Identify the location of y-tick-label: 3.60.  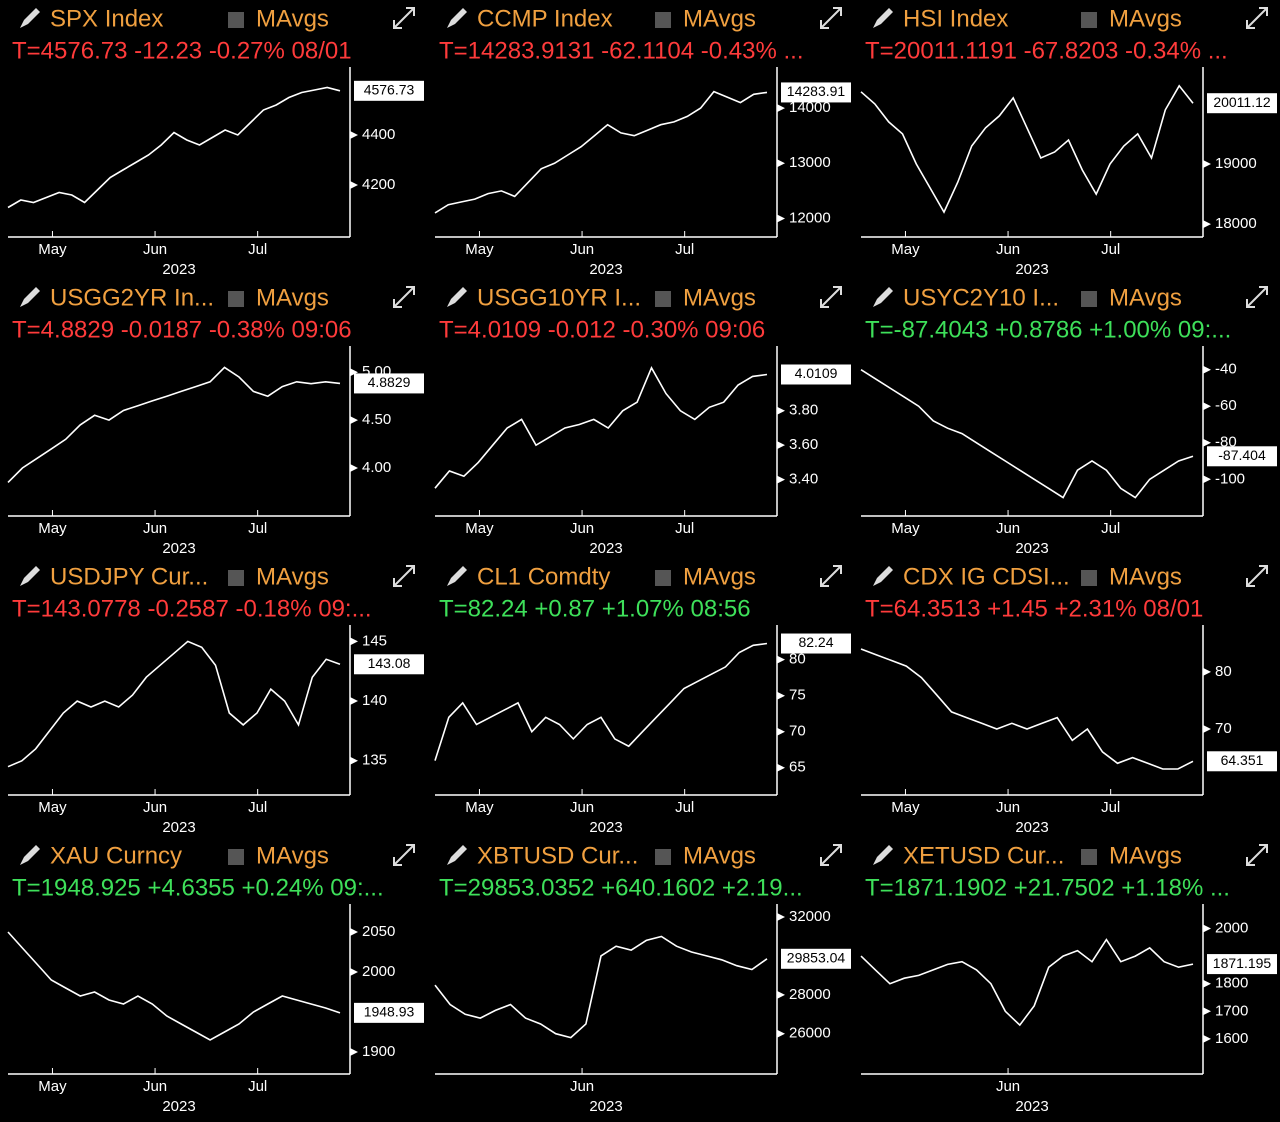
(803, 444).